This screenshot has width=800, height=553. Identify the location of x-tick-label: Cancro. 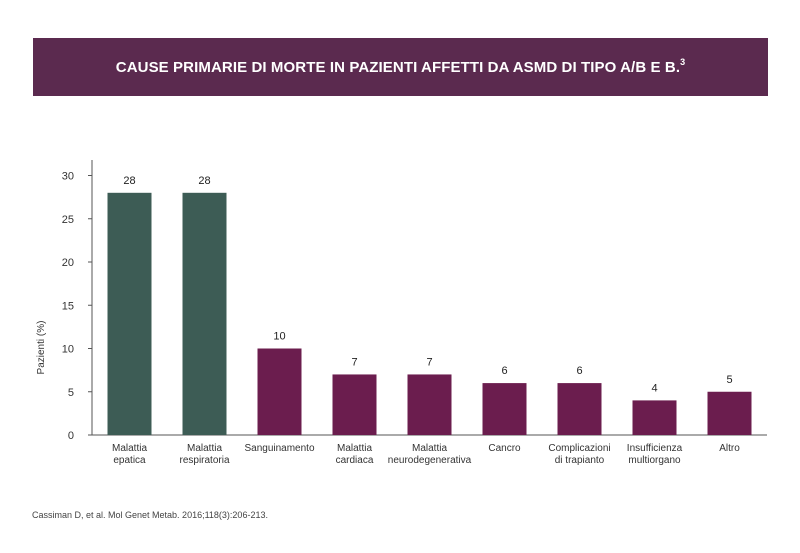
(504, 448).